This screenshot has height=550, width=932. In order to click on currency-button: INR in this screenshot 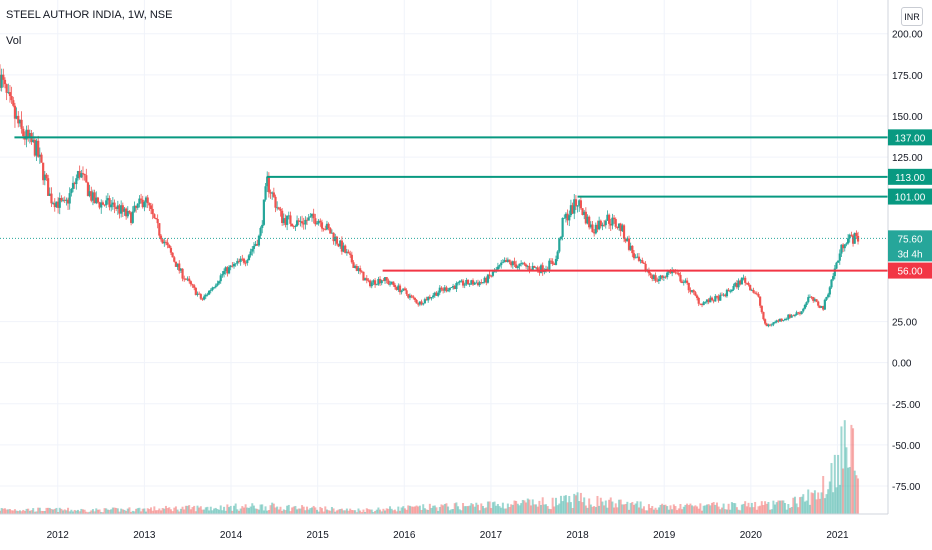, I will do `click(912, 16)`.